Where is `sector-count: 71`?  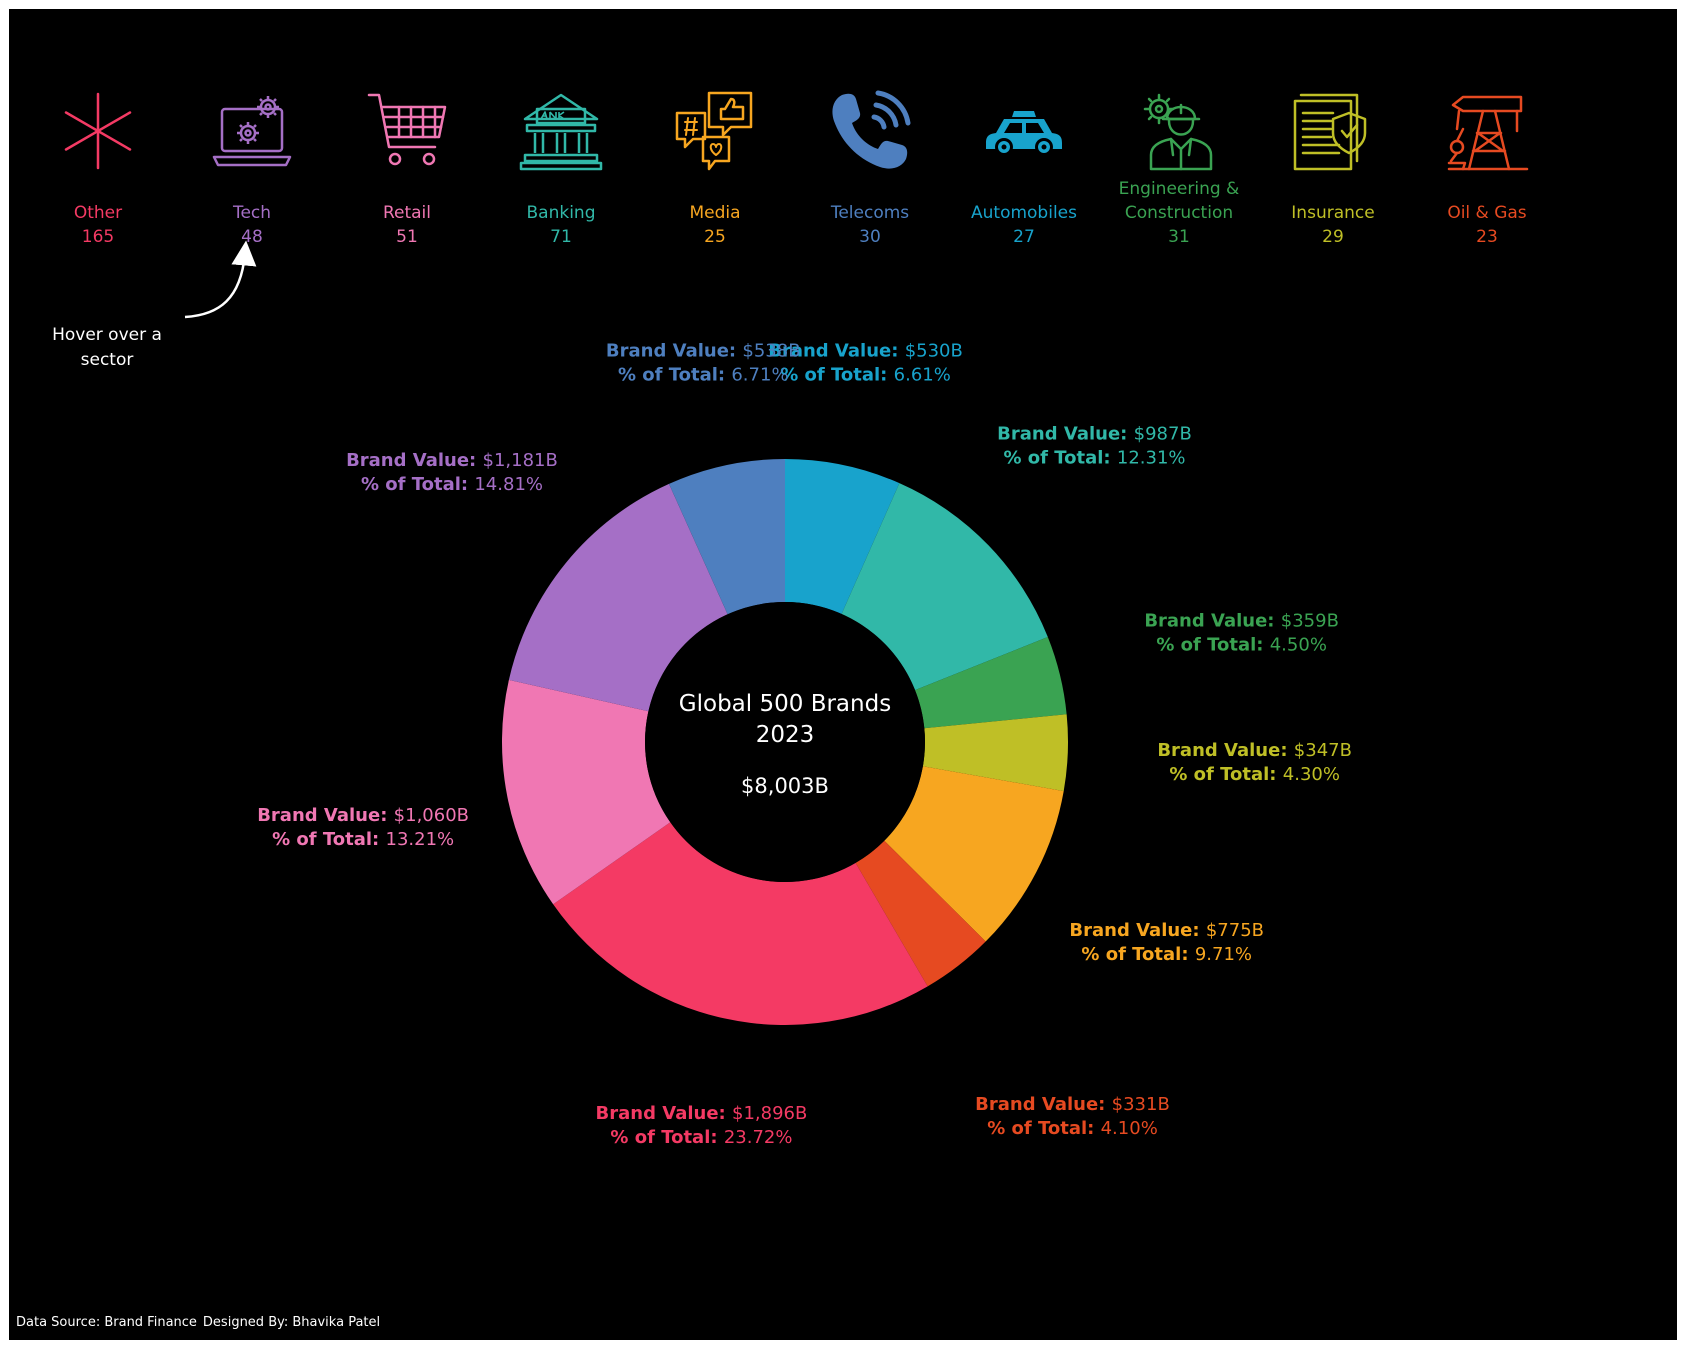 sector-count: 71 is located at coordinates (561, 237).